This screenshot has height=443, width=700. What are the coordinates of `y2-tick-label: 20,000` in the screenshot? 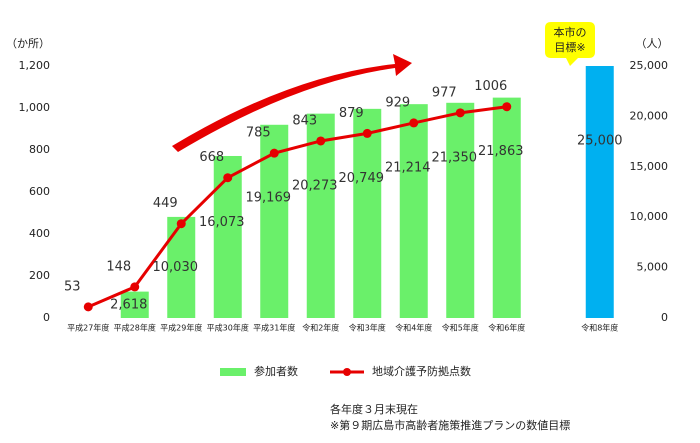 It's located at (649, 115).